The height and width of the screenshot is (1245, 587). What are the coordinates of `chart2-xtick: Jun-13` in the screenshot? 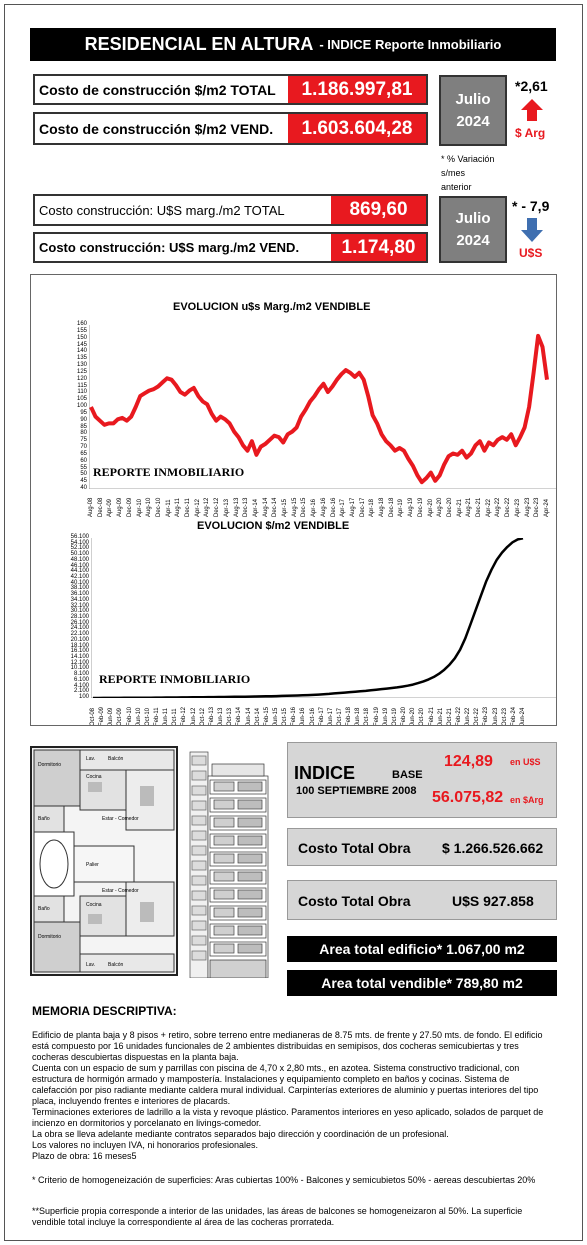 It's located at (221, 716).